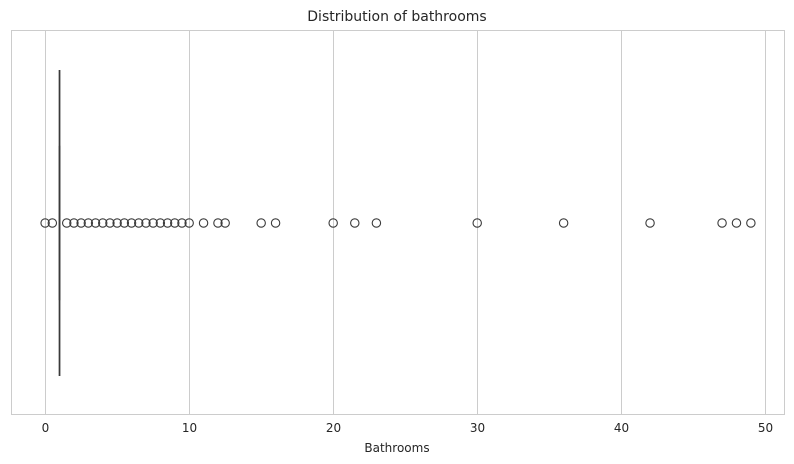 The height and width of the screenshot is (464, 794). I want to click on x-tick-label: 50, so click(765, 428).